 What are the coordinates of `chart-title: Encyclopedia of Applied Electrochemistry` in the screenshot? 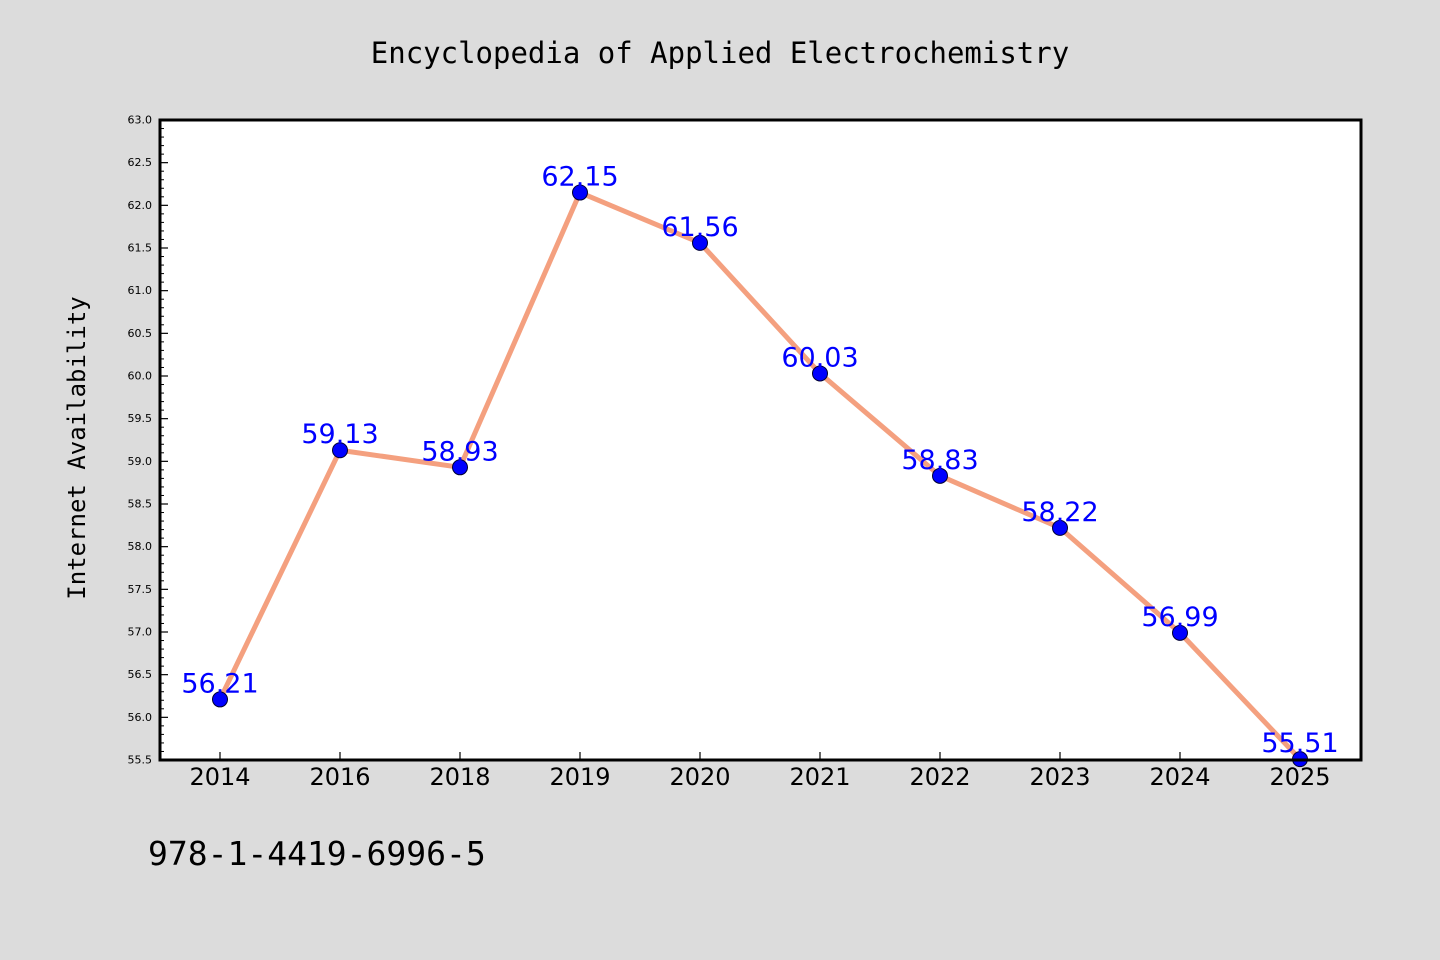 It's located at (720, 53).